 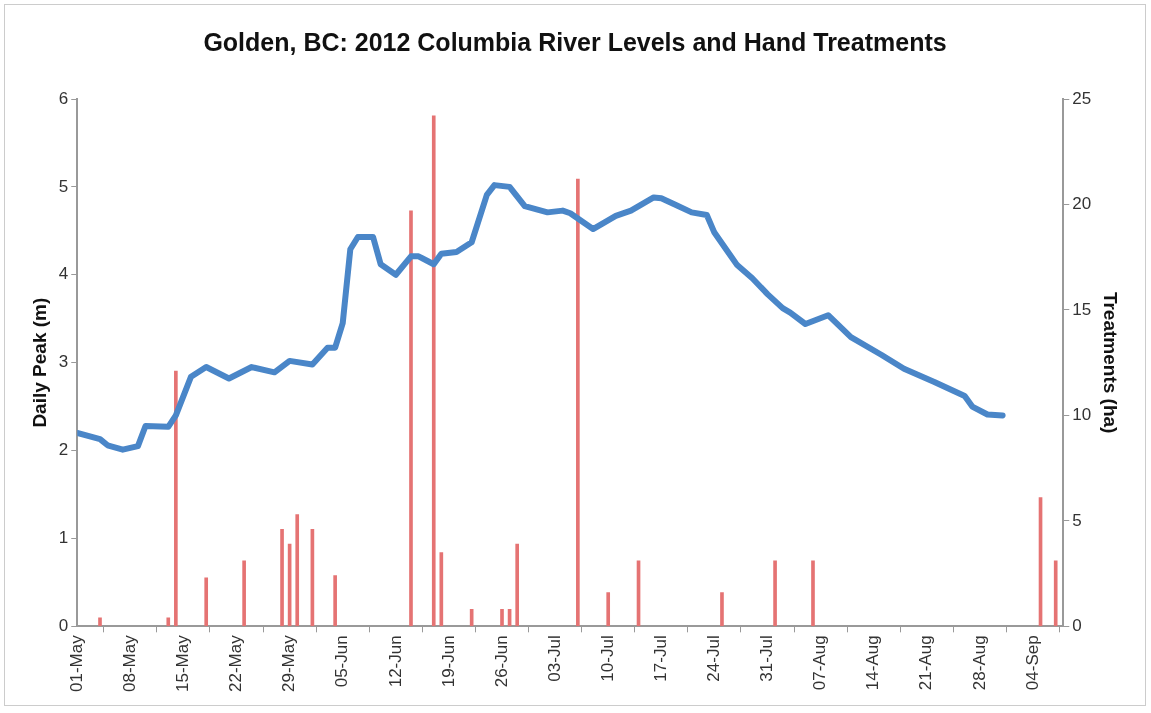 What do you see at coordinates (820, 663) in the screenshot?
I see `x-tick-label: 07-Aug` at bounding box center [820, 663].